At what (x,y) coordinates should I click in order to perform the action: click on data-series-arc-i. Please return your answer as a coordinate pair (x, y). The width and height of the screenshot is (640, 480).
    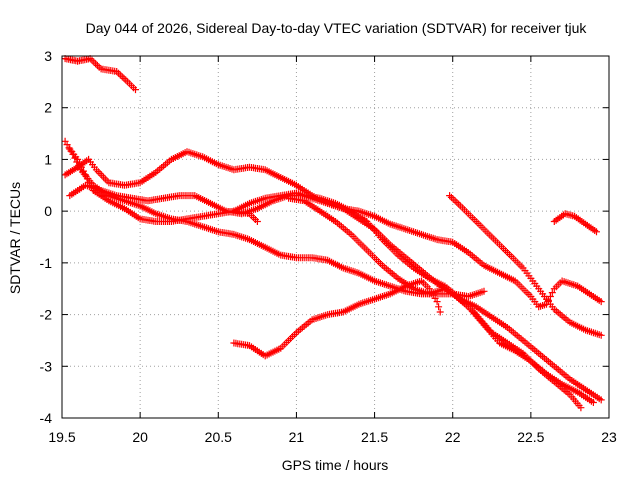
    Looking at the image, I should click on (525, 265).